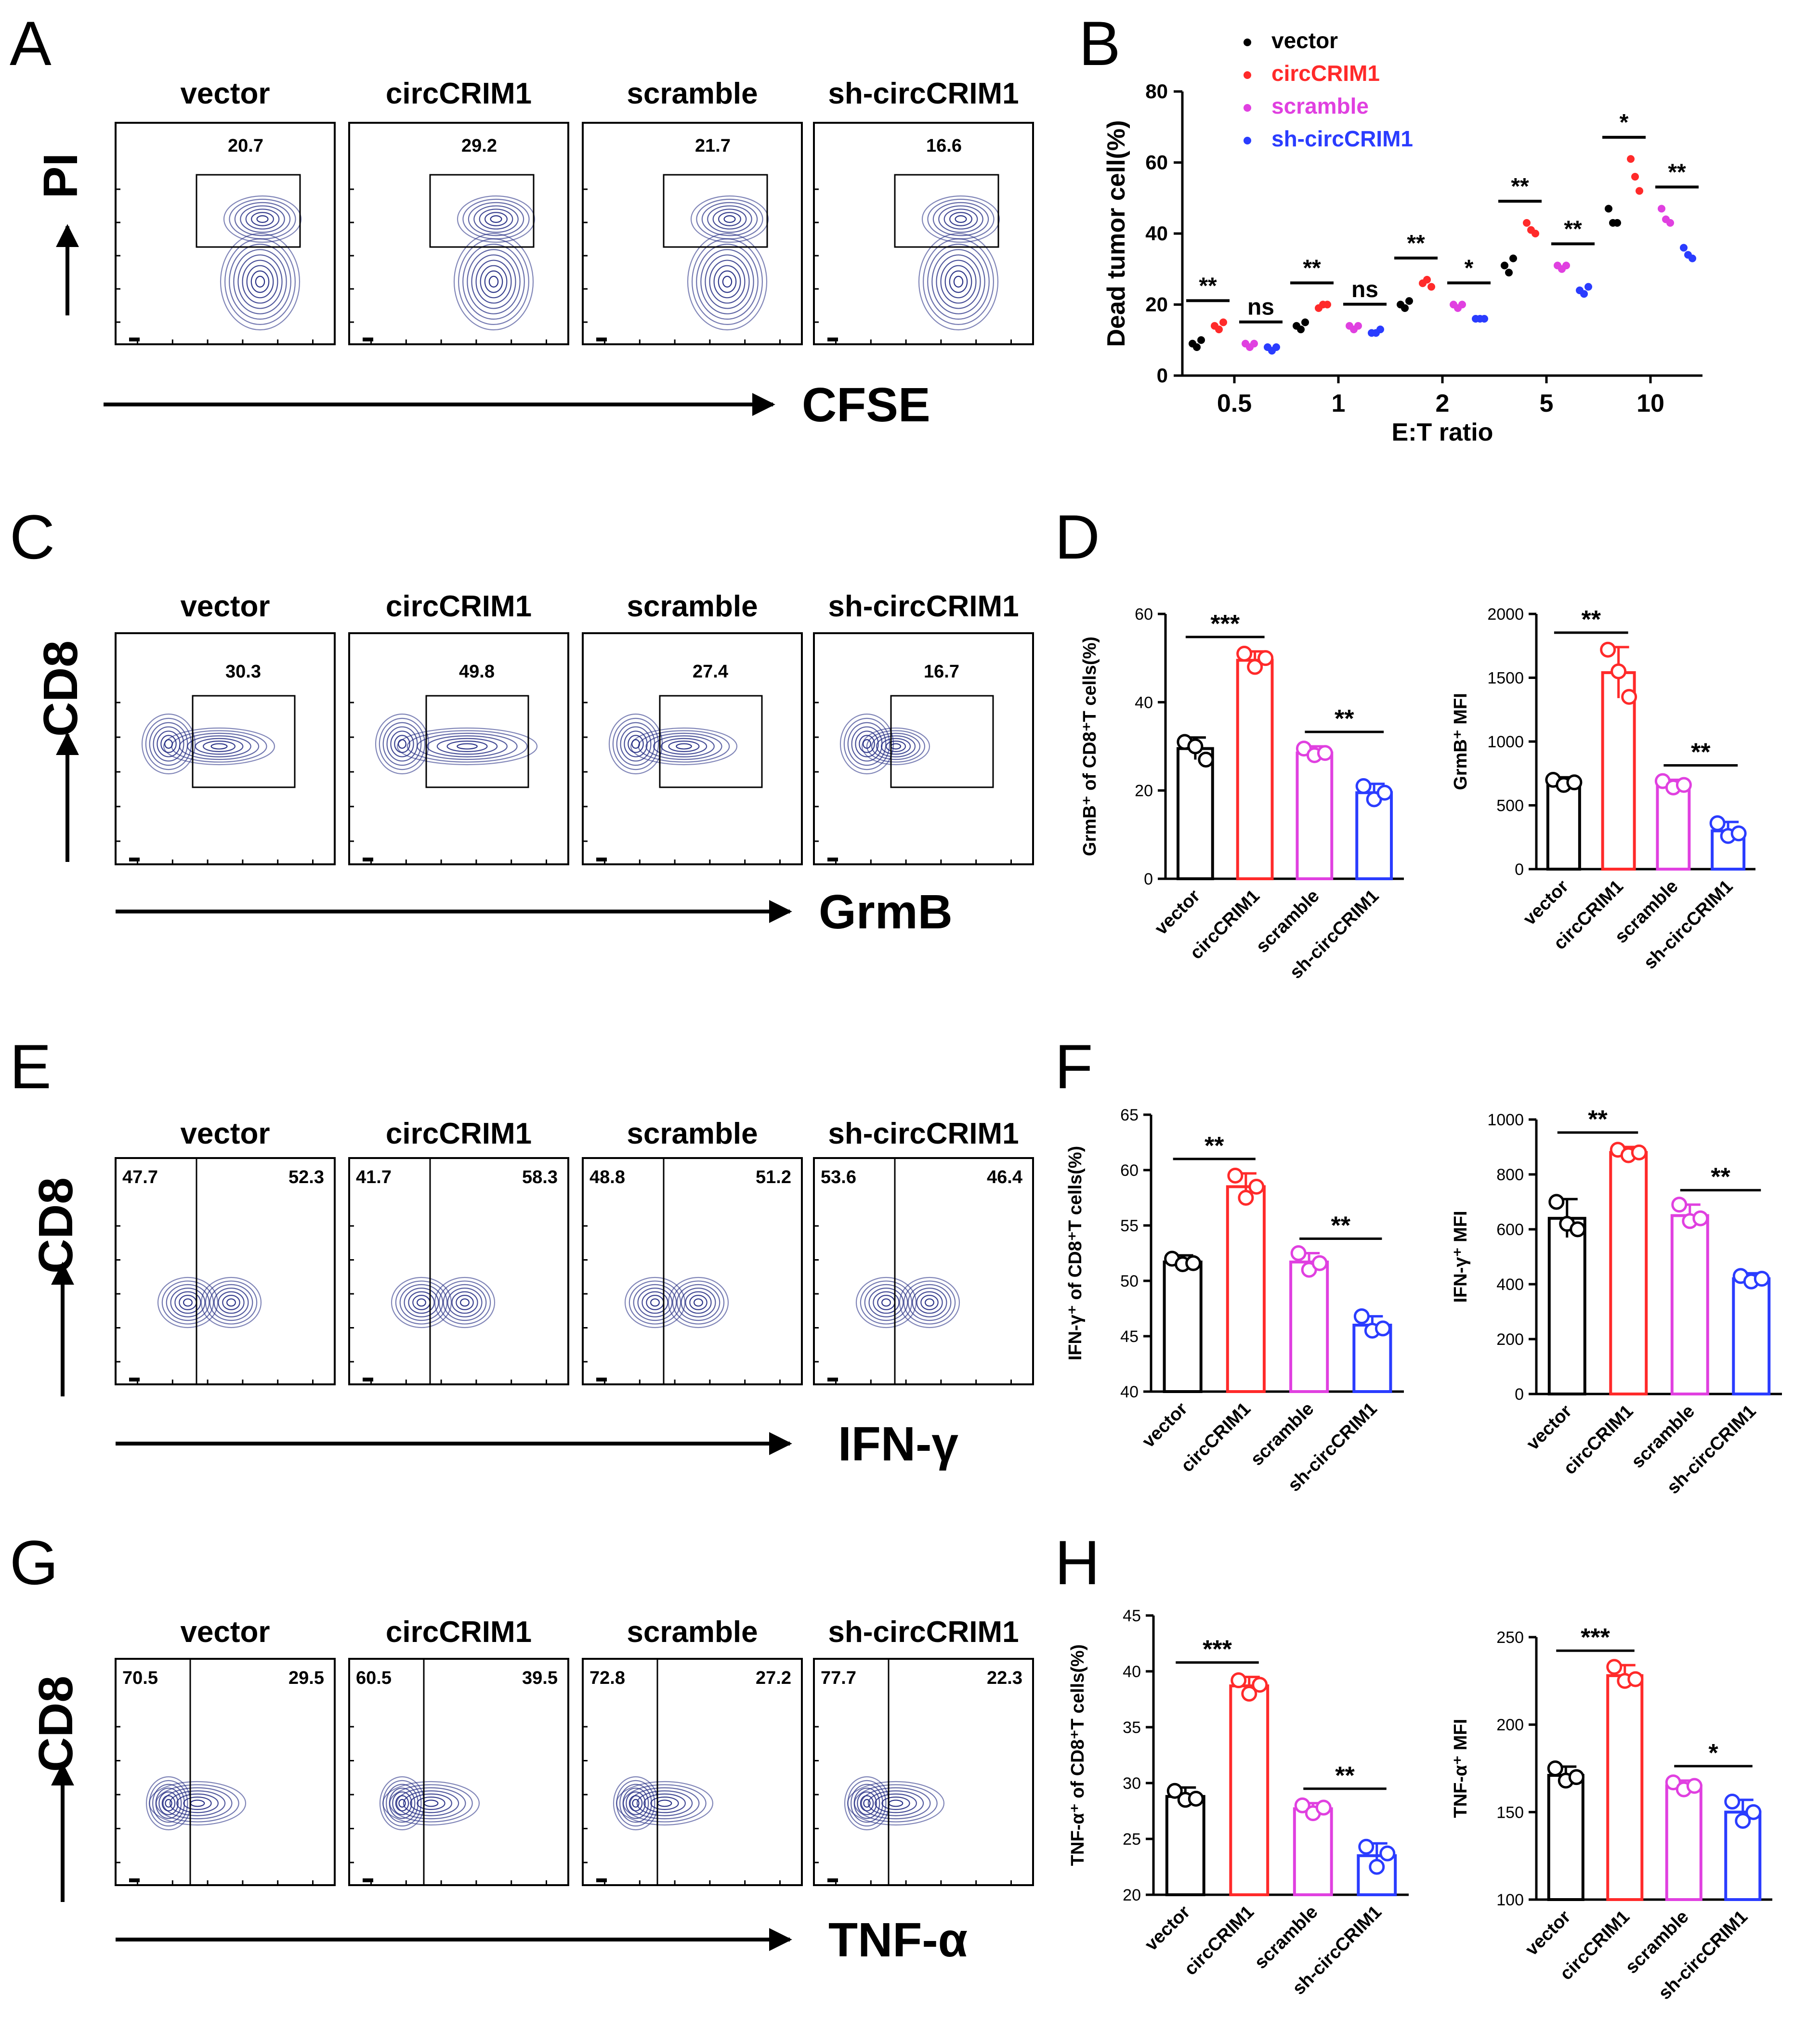 This screenshot has width=1820, height=2032. Describe the element at coordinates (34, 1562) in the screenshot. I see `panel-label-G: G` at that location.